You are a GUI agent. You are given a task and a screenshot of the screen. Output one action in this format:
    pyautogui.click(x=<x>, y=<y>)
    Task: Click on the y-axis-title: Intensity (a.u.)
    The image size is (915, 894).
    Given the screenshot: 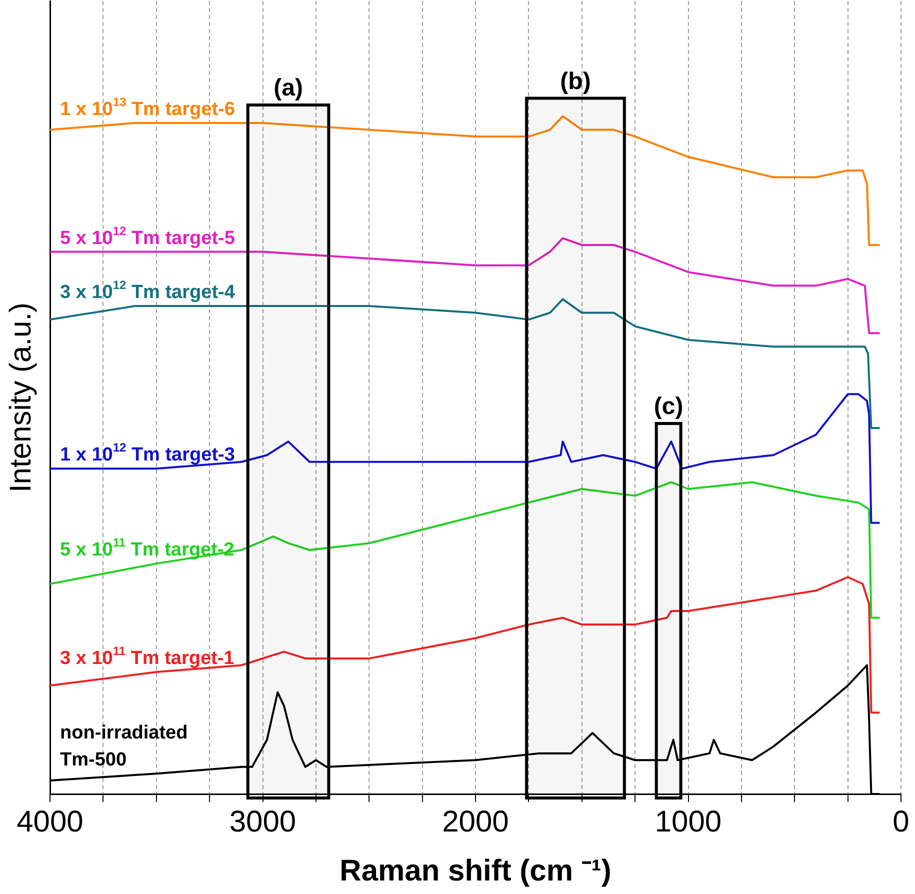 What is the action you would take?
    pyautogui.click(x=21, y=397)
    